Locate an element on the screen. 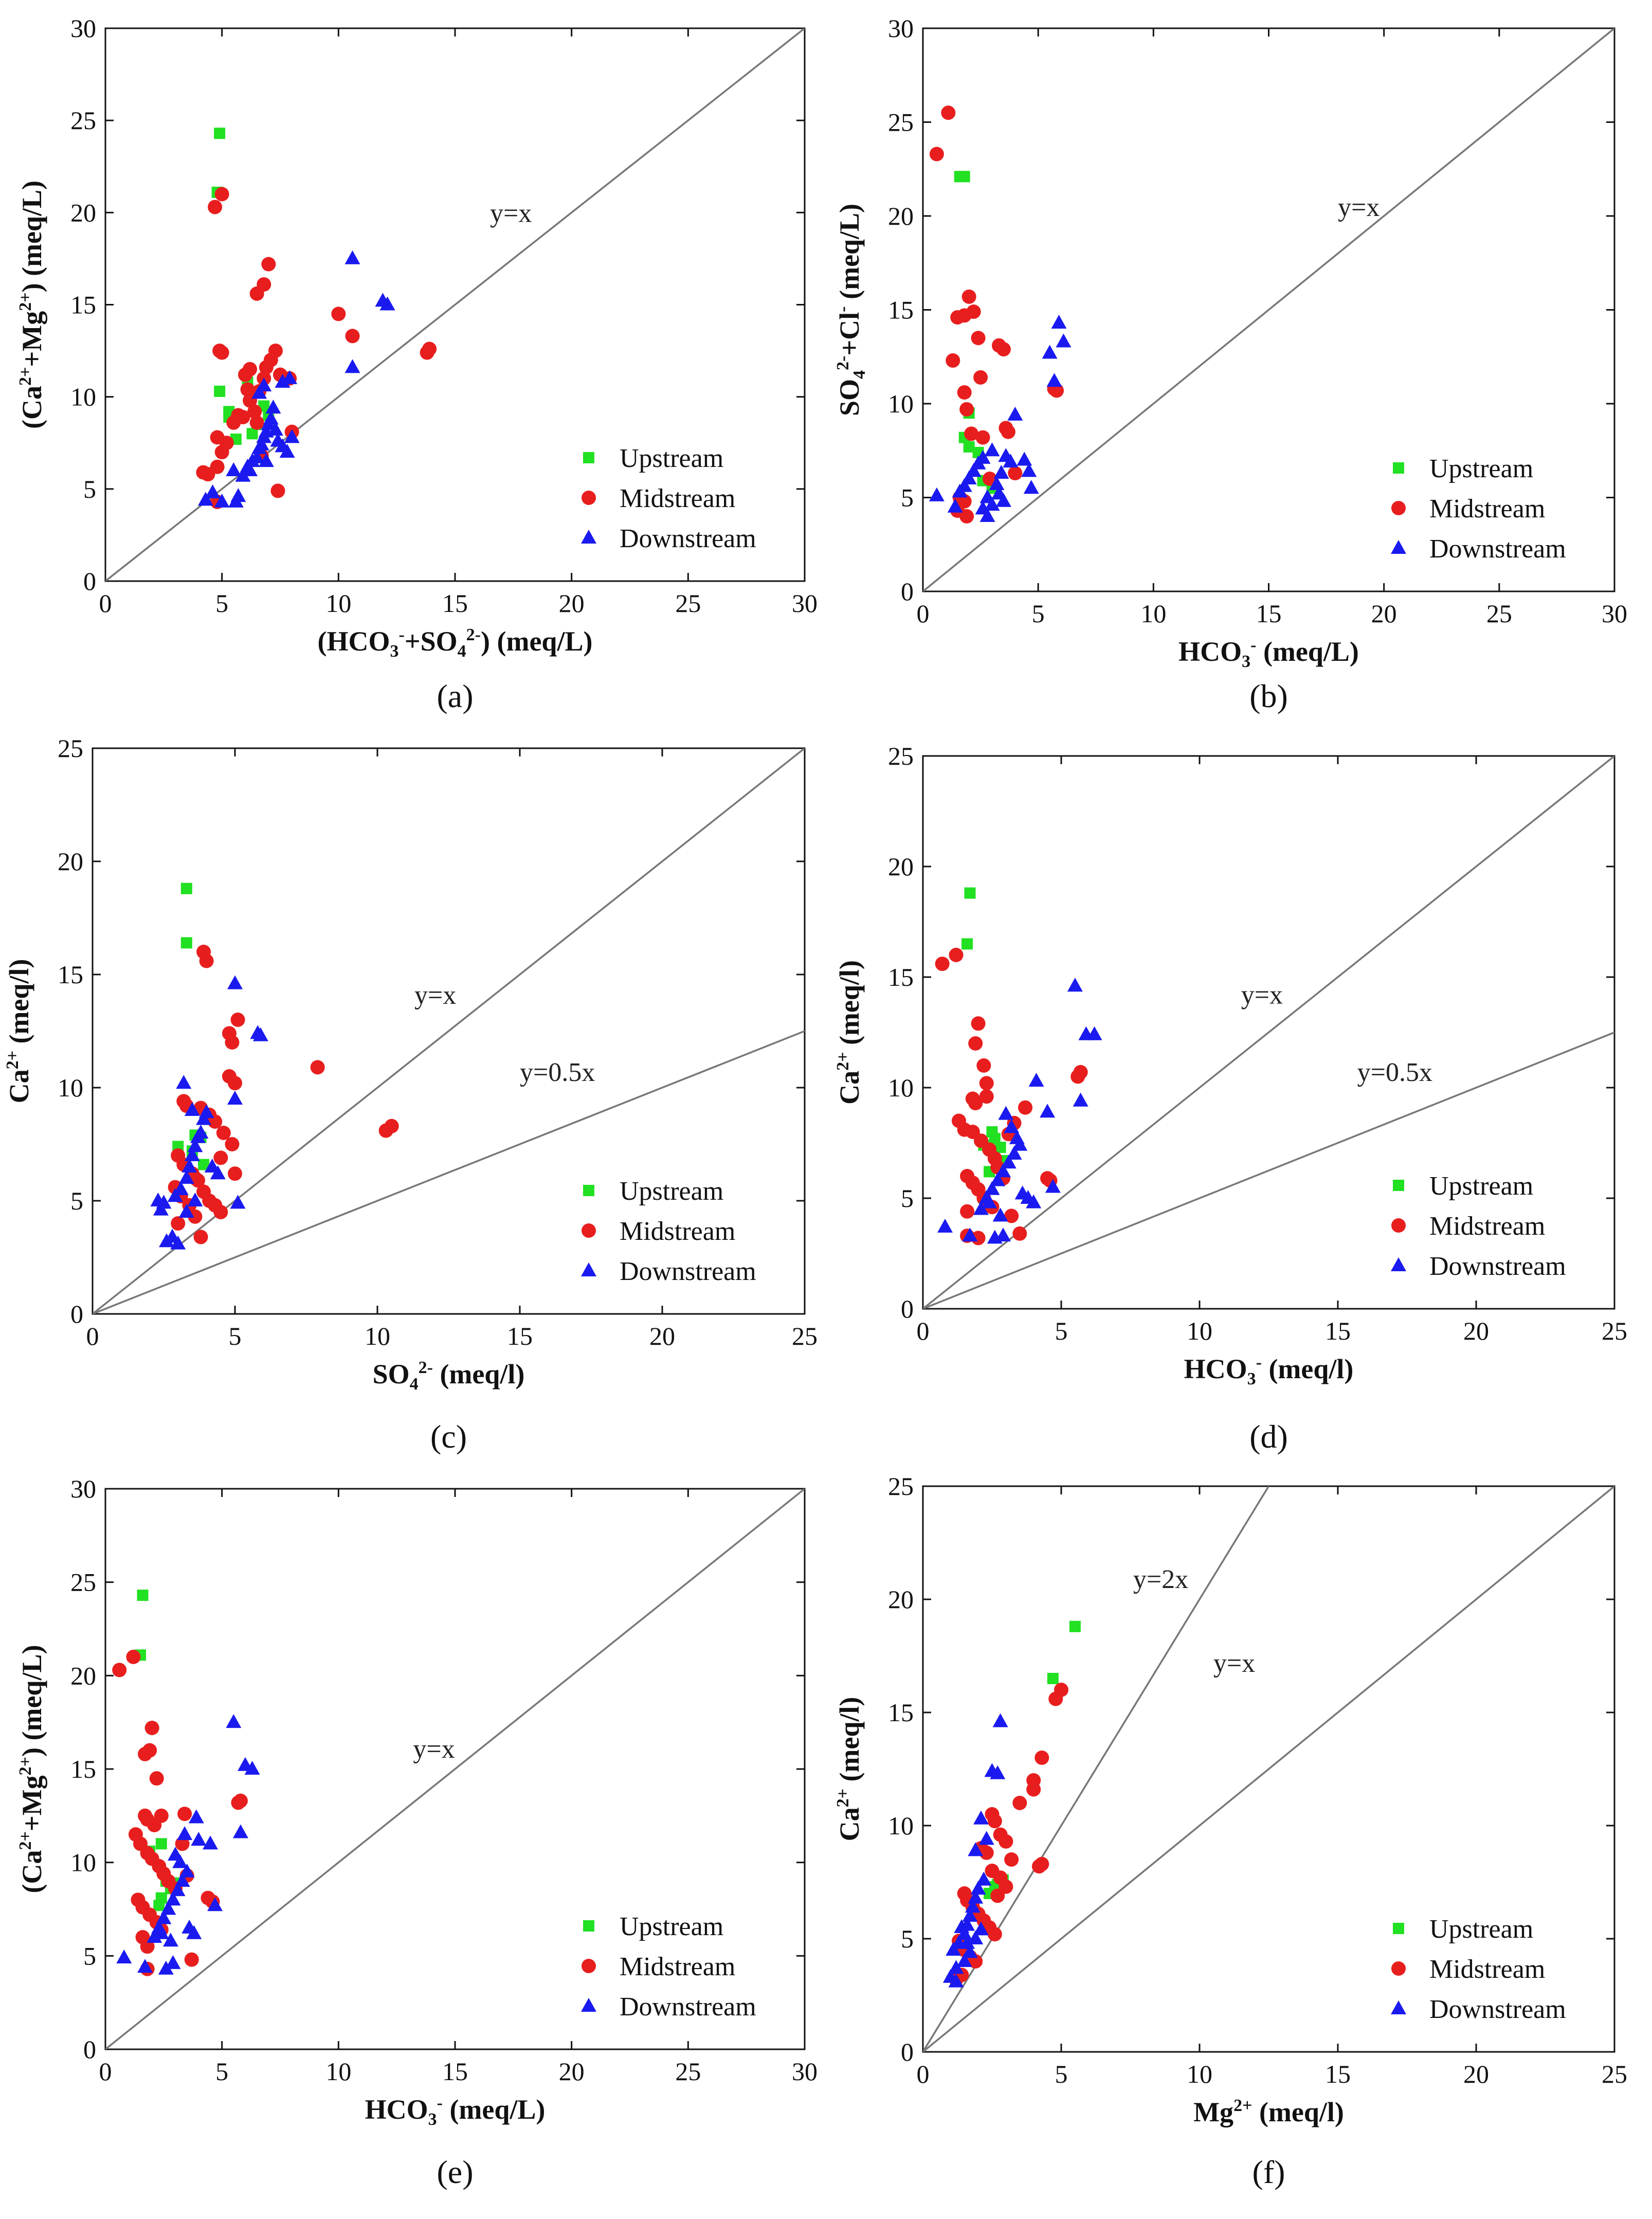 This screenshot has height=2219, width=1652. legend-marker-upstream is located at coordinates (1398, 1928).